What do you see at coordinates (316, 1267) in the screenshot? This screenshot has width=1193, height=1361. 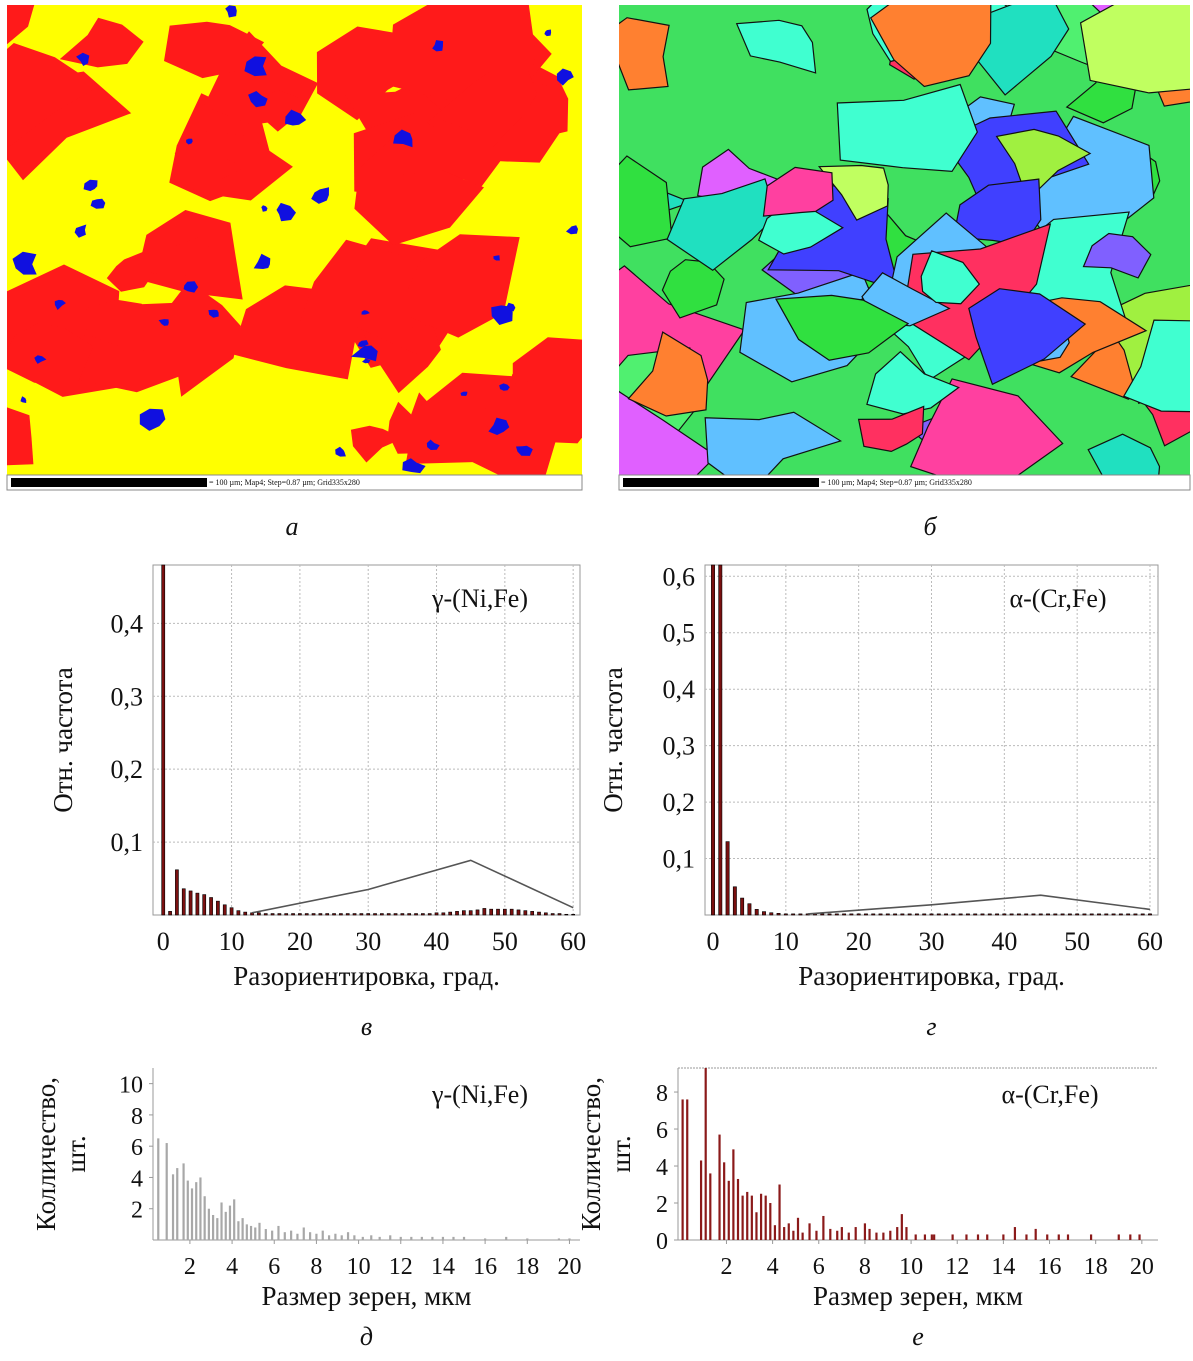 I see `x-tick-label: 8` at bounding box center [316, 1267].